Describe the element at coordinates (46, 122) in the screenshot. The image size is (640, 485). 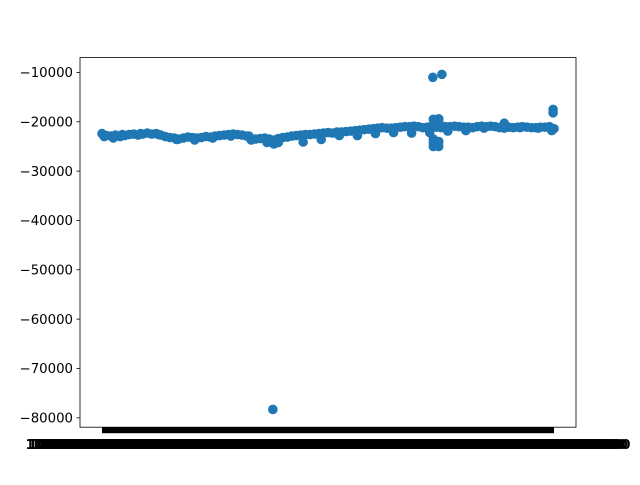
I see `y-tick-label: −20000` at that location.